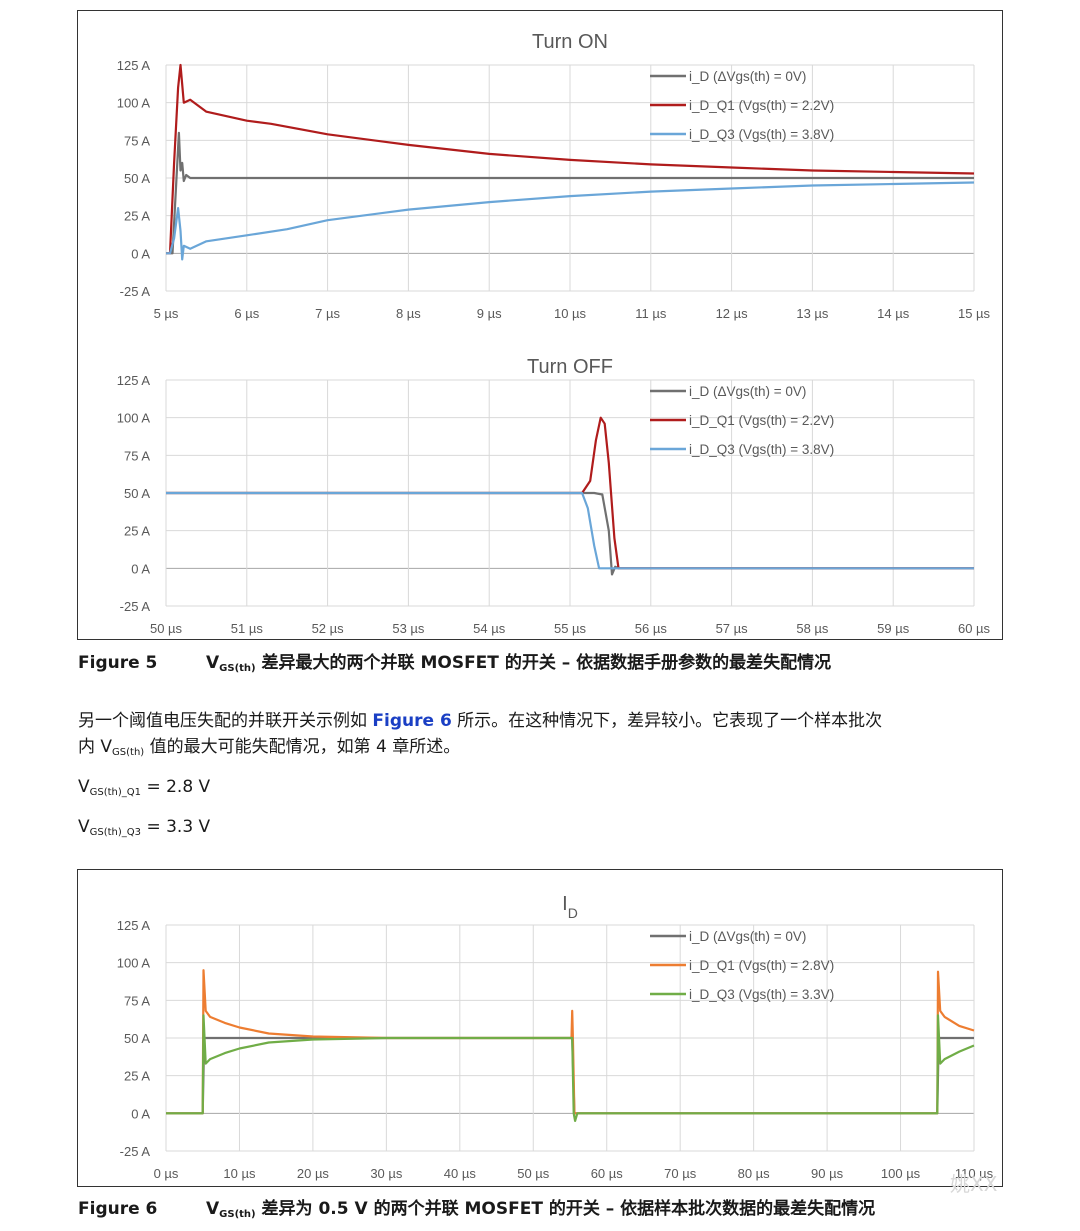 This screenshot has height=1231, width=1080. Describe the element at coordinates (893, 628) in the screenshot. I see `x-tick-label: 59 µs` at that location.